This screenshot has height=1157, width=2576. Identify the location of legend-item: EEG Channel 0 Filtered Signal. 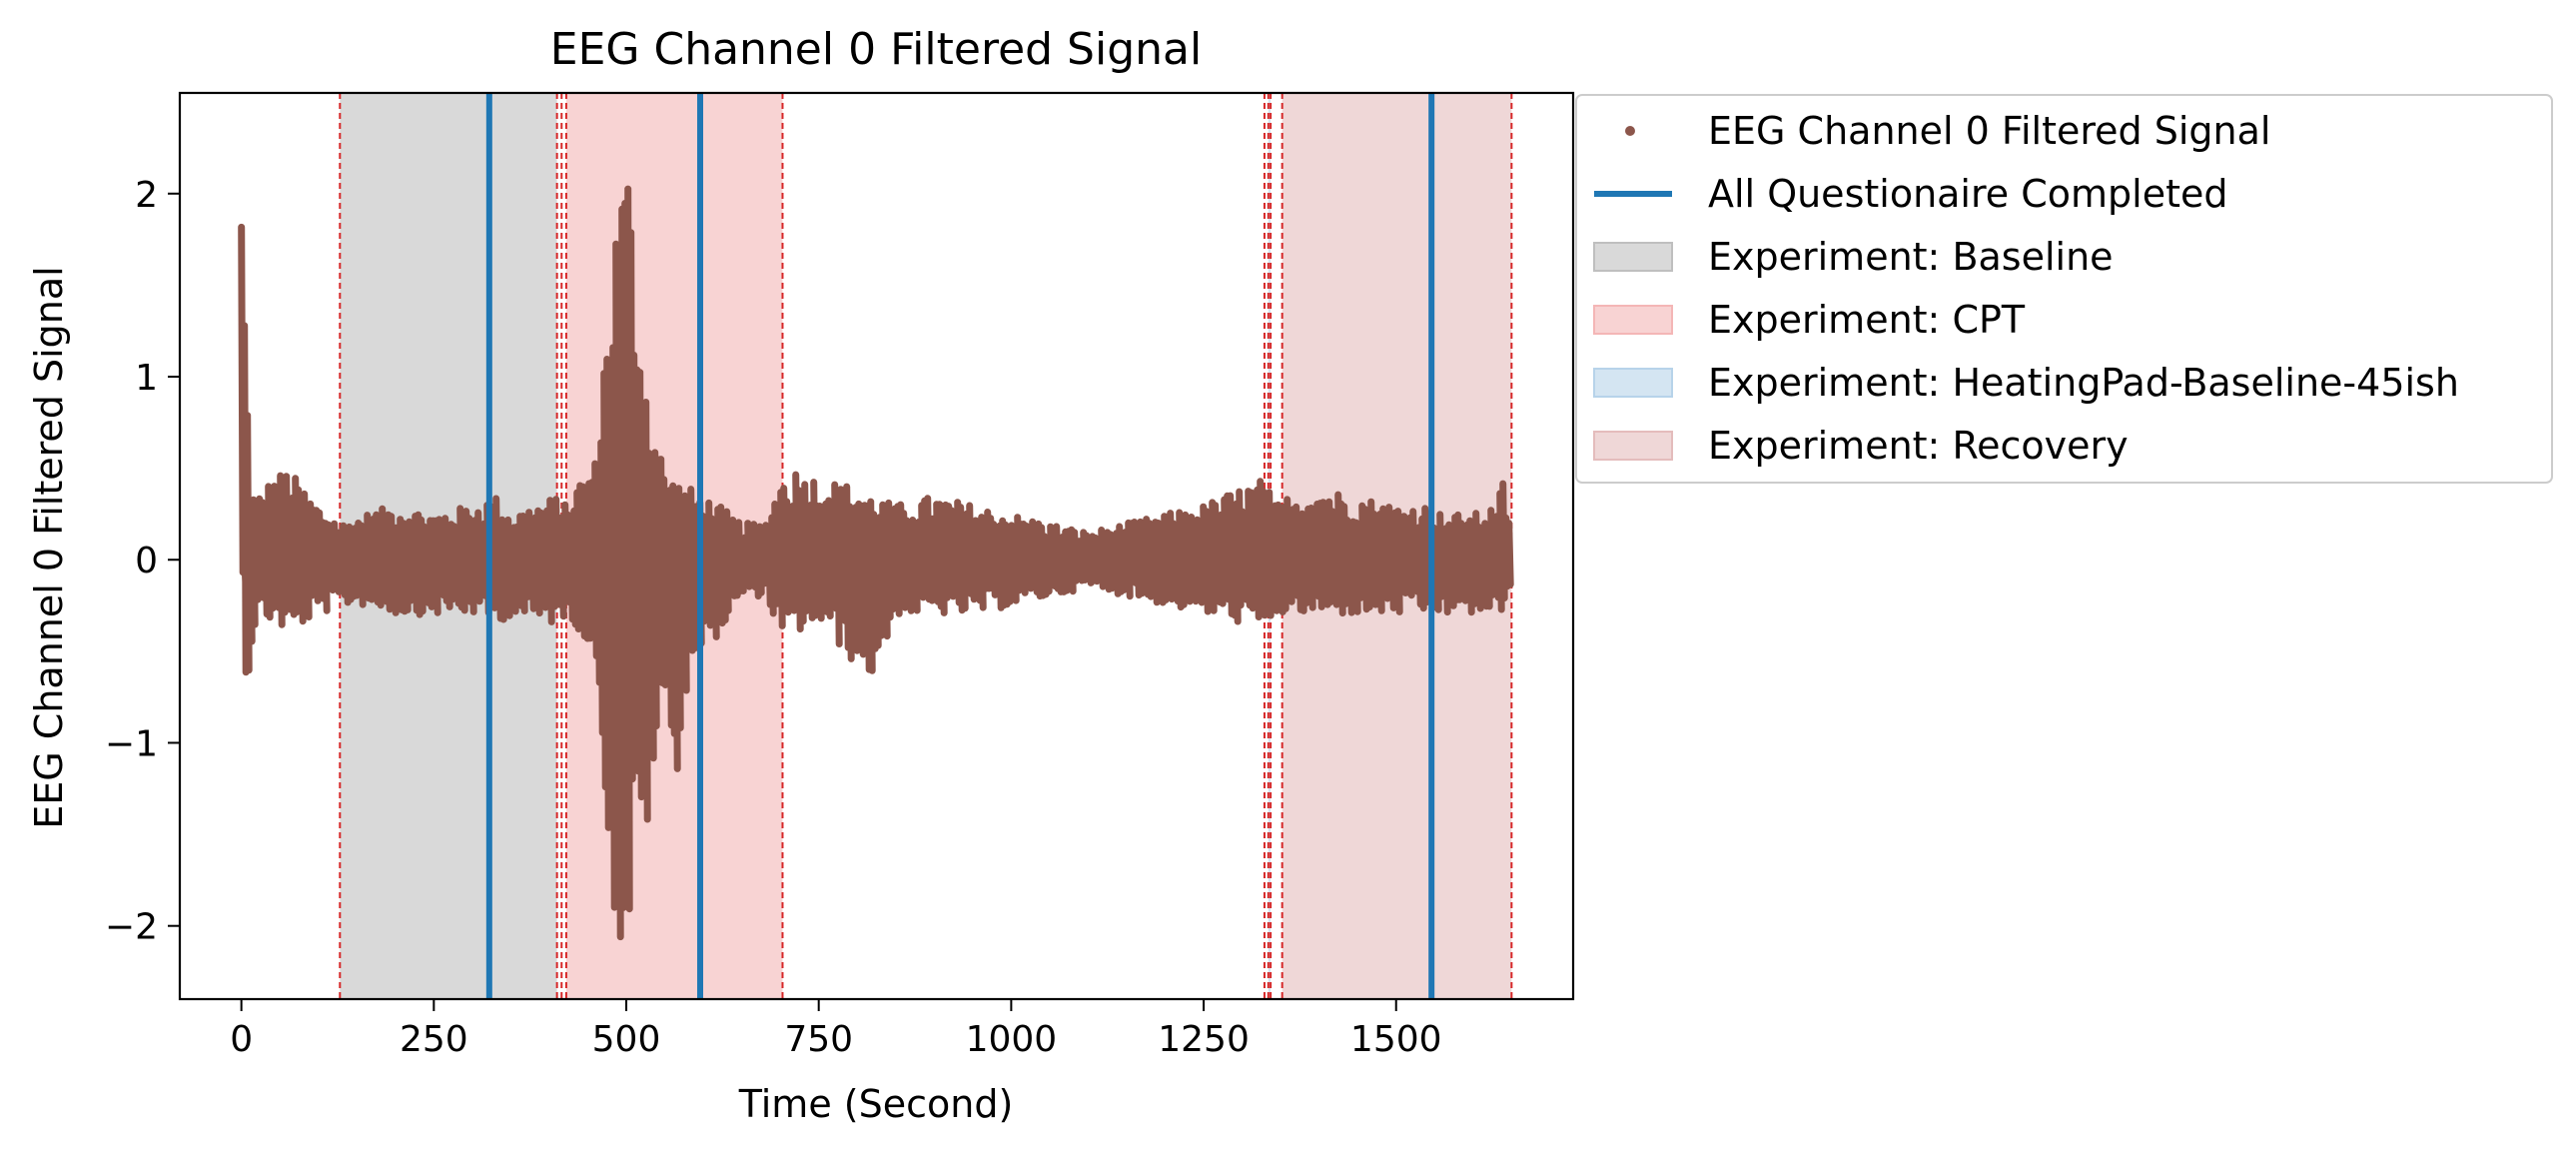
(1948, 131).